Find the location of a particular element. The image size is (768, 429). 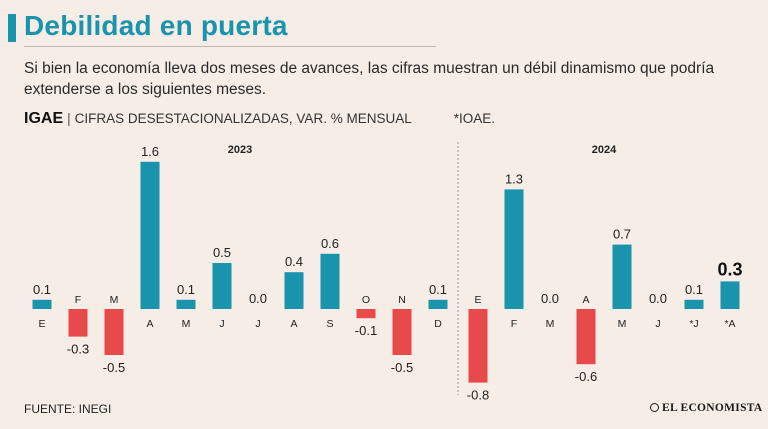

x-tick-2023-9: O is located at coordinates (366, 300).